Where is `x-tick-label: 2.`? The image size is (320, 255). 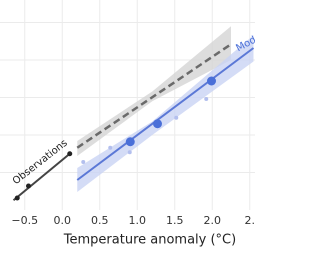 x-tick-label: 2. is located at coordinates (250, 220).